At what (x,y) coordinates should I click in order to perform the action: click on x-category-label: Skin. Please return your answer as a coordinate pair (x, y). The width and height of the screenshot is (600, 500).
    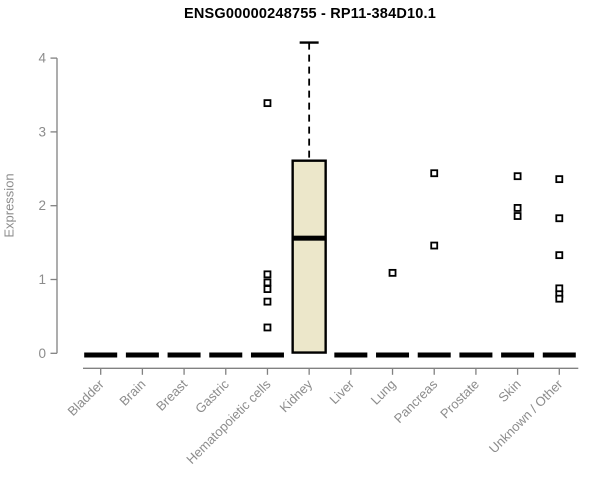
    Looking at the image, I should click on (509, 391).